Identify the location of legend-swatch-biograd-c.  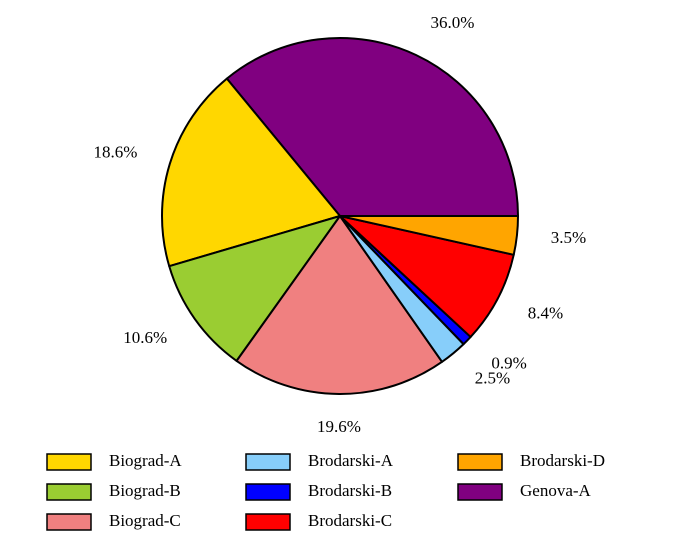
(69, 522).